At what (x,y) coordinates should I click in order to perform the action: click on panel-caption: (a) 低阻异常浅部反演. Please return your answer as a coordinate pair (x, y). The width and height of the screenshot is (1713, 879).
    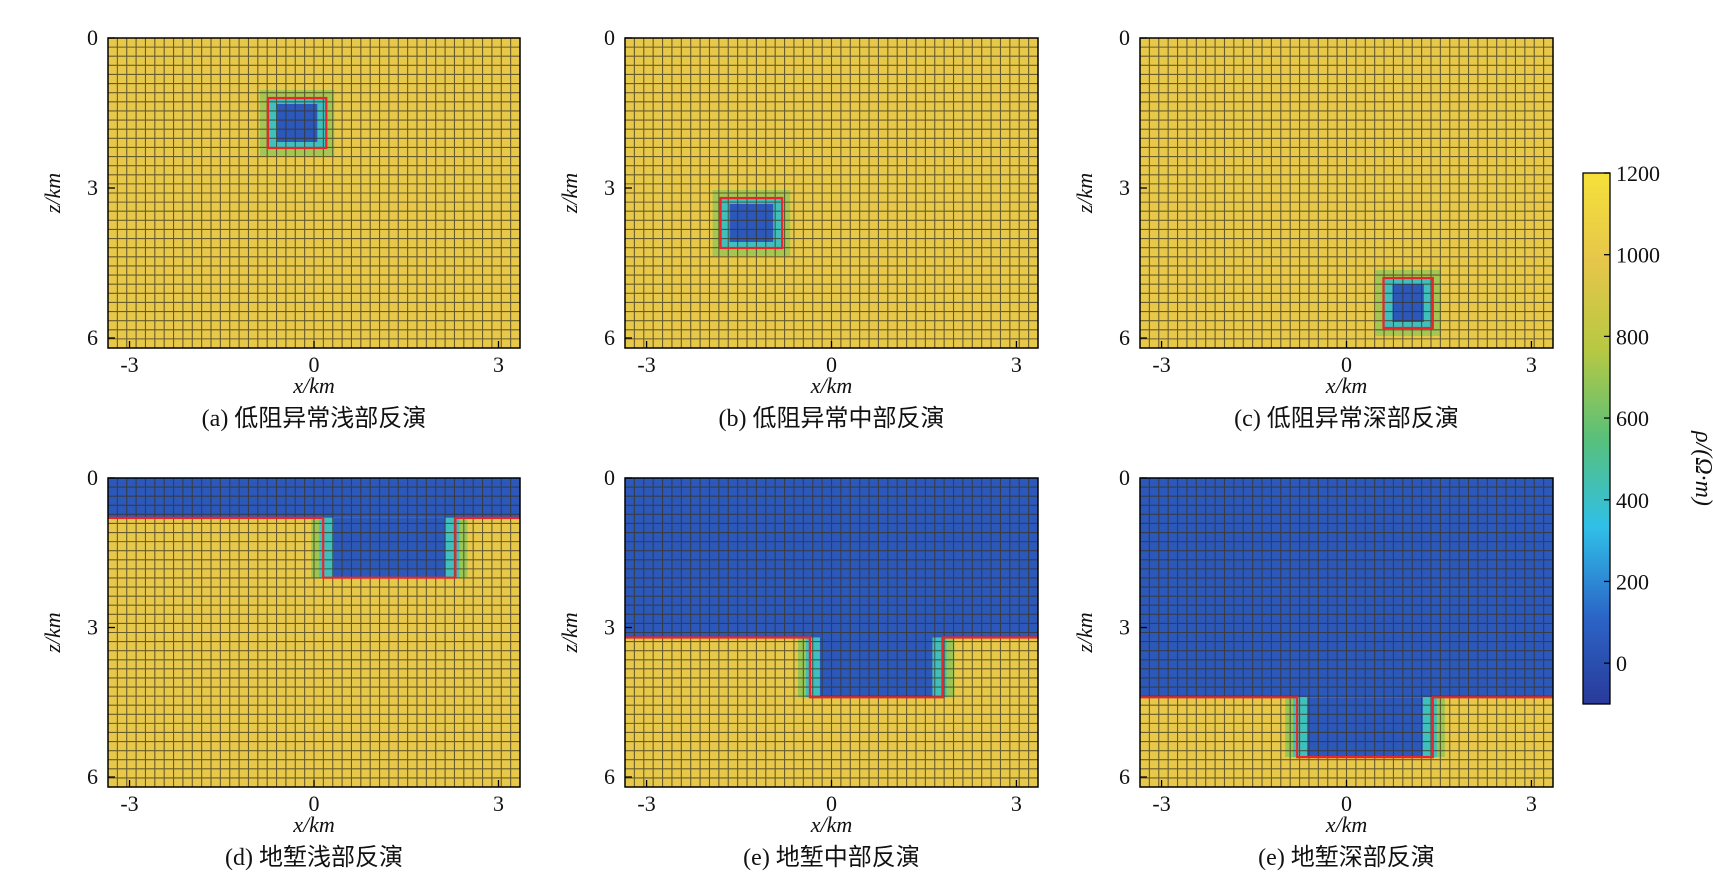
    Looking at the image, I should click on (314, 418).